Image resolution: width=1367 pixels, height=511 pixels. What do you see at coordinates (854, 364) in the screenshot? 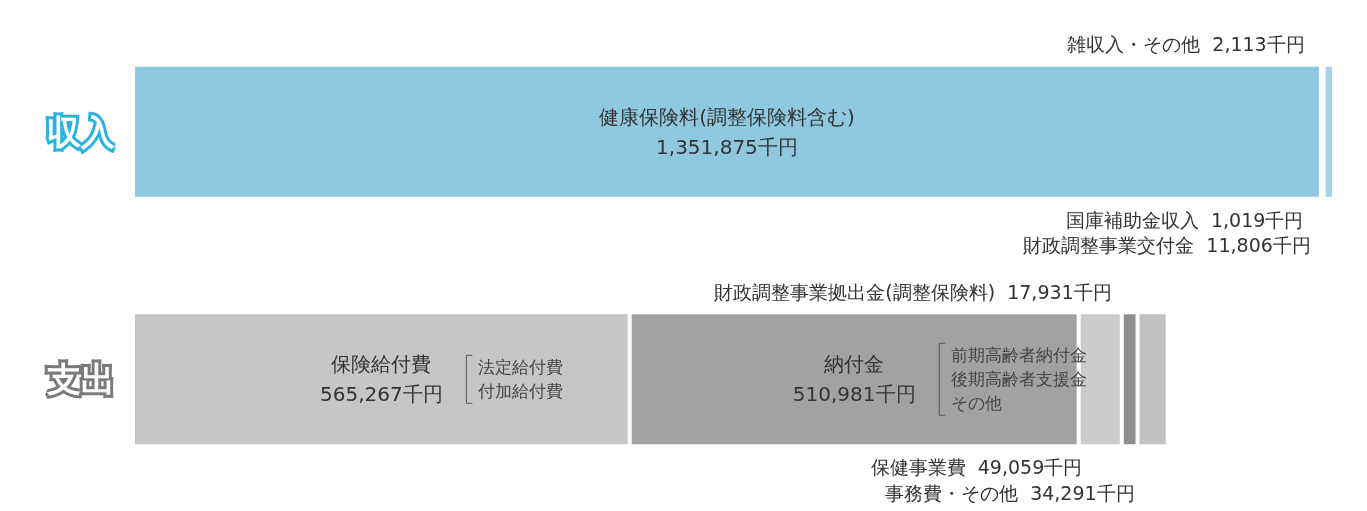
I see `series-label: 納付金` at bounding box center [854, 364].